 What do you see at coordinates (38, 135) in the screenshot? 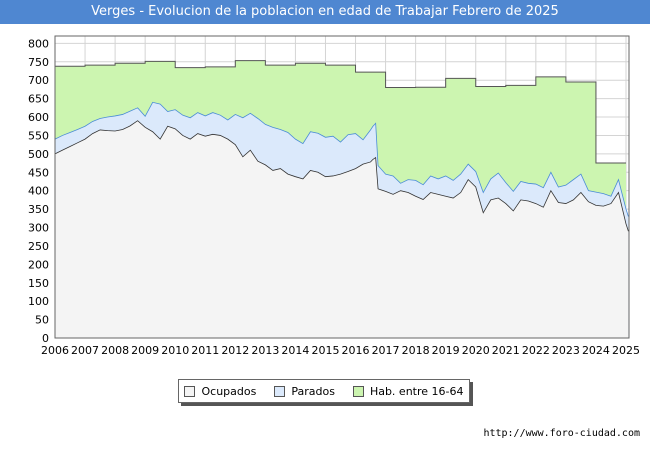
I see `y-tick-label: 550` at bounding box center [38, 135].